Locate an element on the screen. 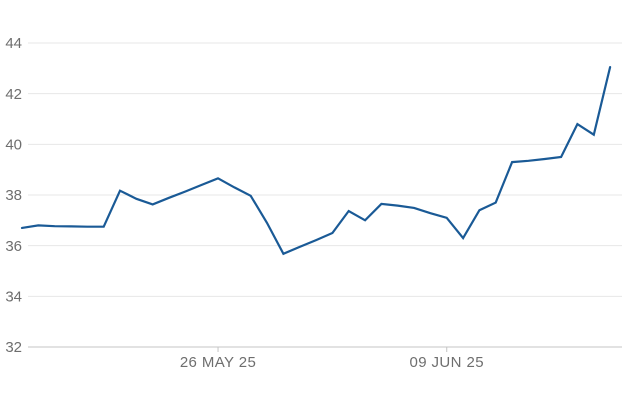 The image size is (626, 417). y-axis-tick-label: 36 is located at coordinates (13, 246).